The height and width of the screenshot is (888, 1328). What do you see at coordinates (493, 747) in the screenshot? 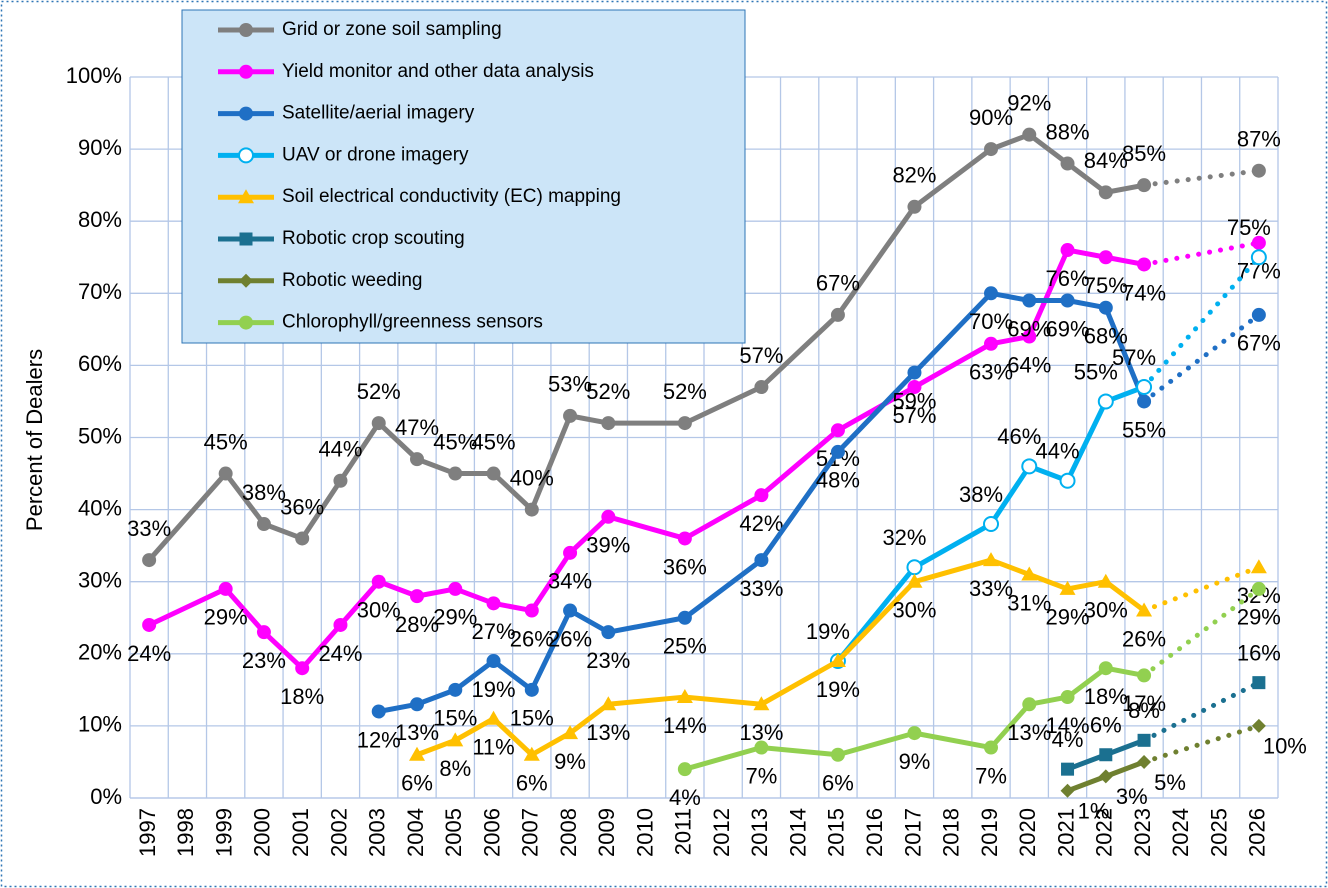
I see `data-label: 11%` at bounding box center [493, 747].